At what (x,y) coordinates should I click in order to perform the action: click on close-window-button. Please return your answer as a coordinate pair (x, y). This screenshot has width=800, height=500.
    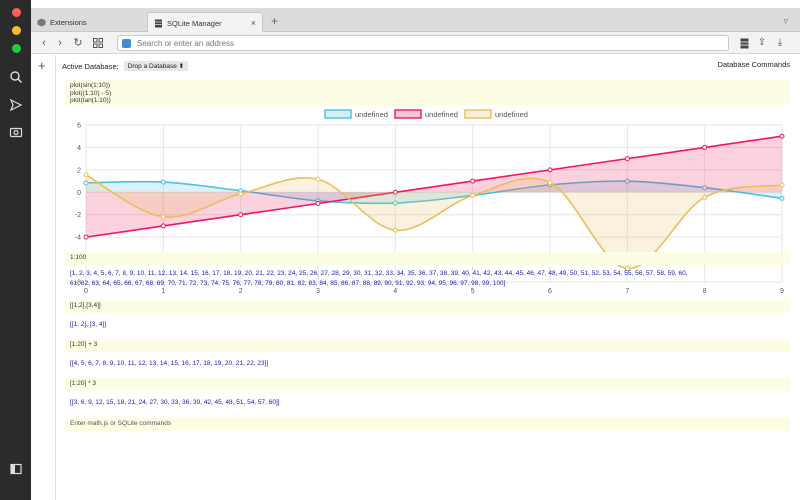
    Looking at the image, I should click on (16, 12).